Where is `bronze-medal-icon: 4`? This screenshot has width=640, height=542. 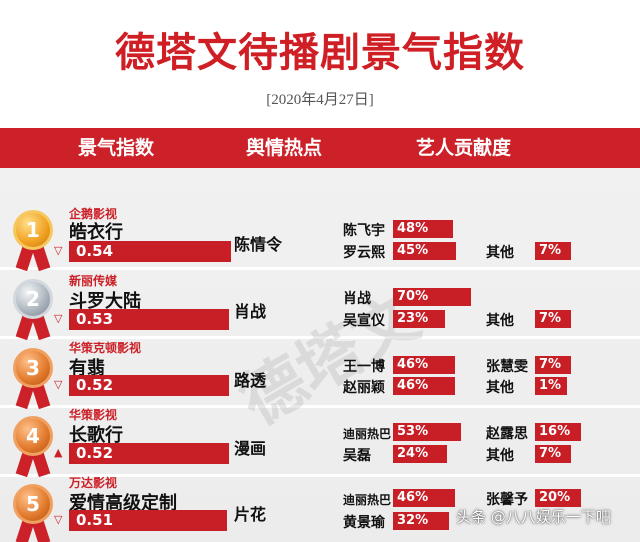 bronze-medal-icon: 4 is located at coordinates (33, 447).